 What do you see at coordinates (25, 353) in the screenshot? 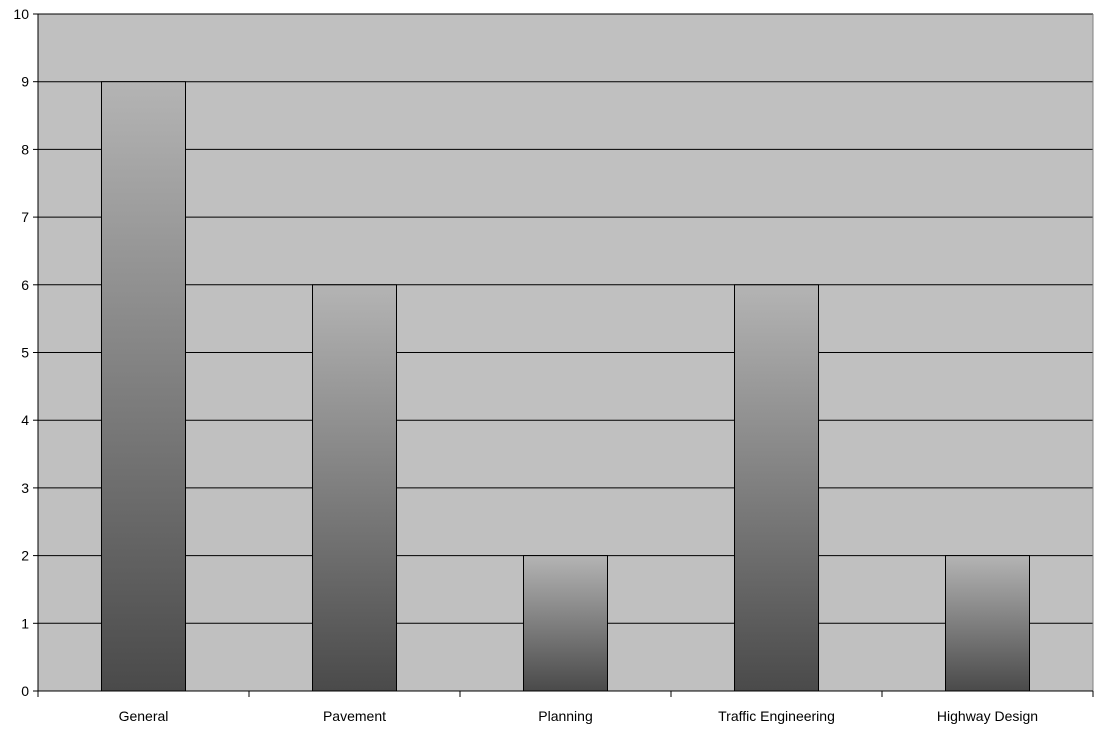
I see `y-tick-label: 5` at bounding box center [25, 353].